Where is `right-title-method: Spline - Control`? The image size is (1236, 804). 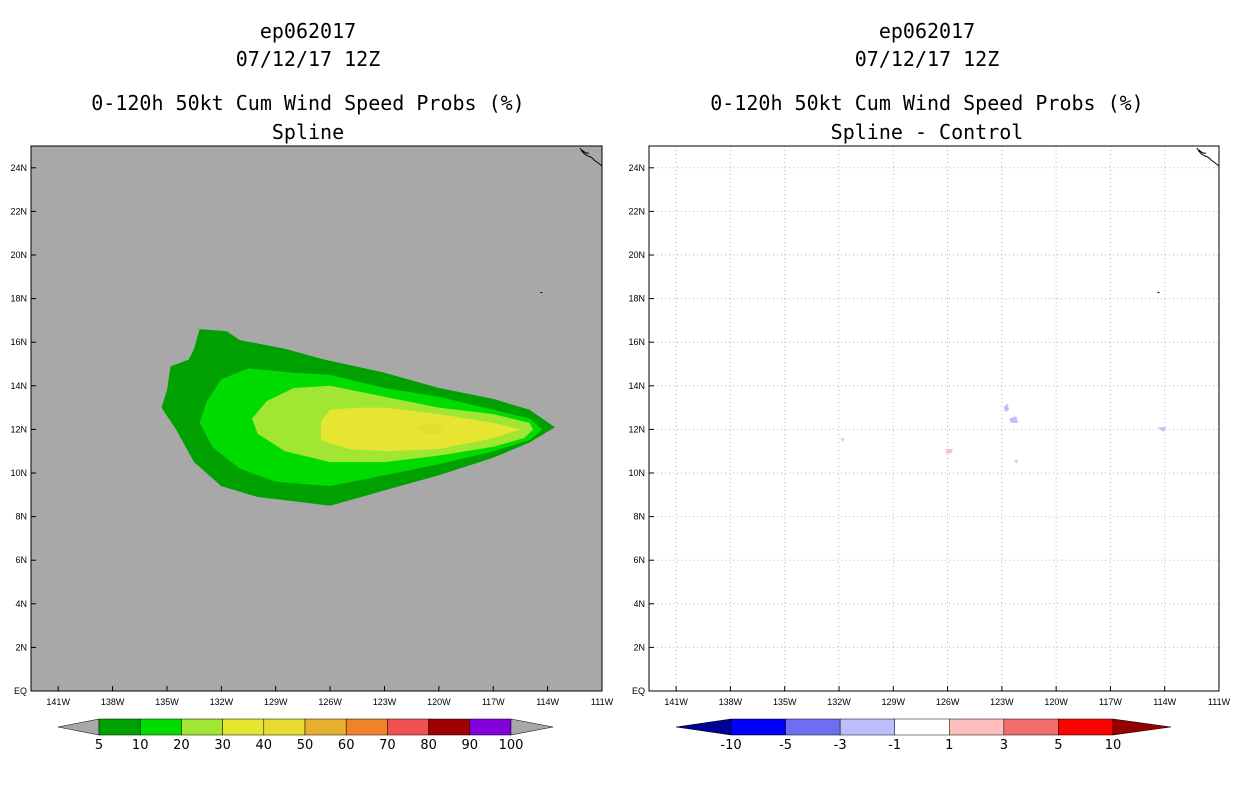 right-title-method: Spline - Control is located at coordinates (927, 132).